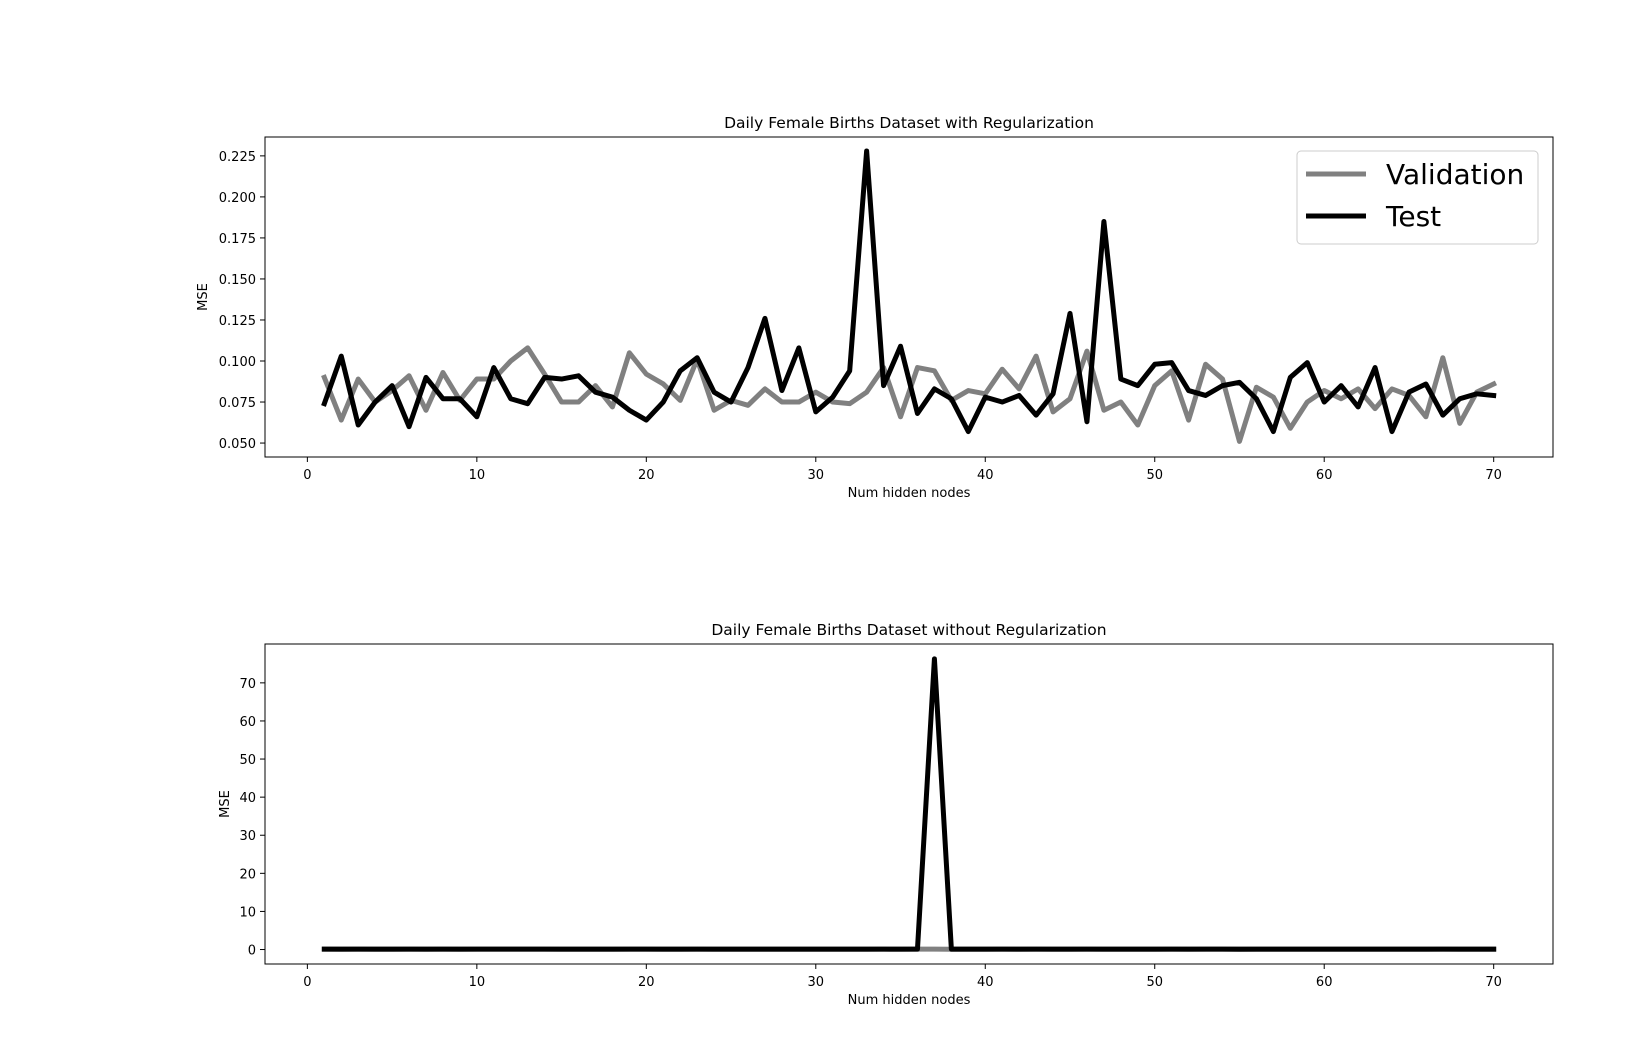  Describe the element at coordinates (237, 444) in the screenshot. I see `y-tick-label: 0.050` at that location.